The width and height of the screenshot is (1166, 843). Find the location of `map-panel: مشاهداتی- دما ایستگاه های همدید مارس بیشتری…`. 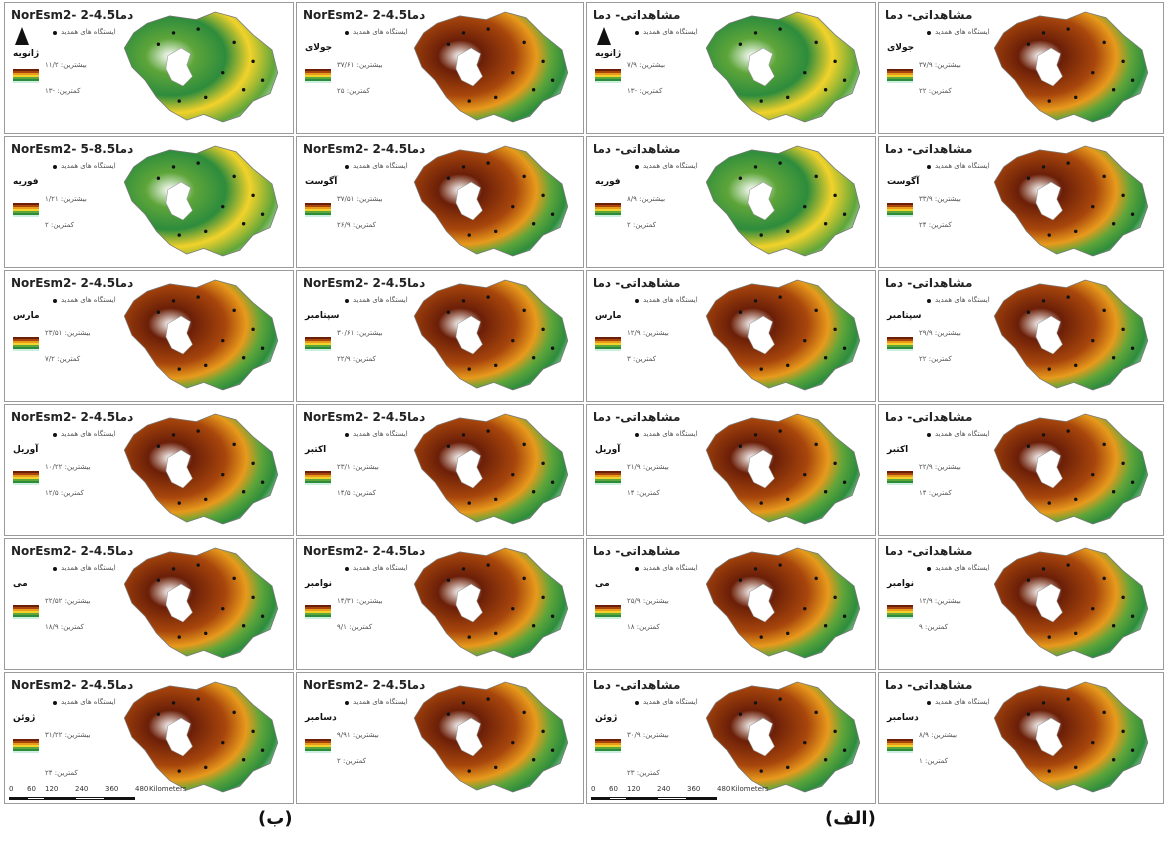

map-panel: مشاهداتی- دما ایستگاه های همدید مارس بیشتری… is located at coordinates (731, 336).